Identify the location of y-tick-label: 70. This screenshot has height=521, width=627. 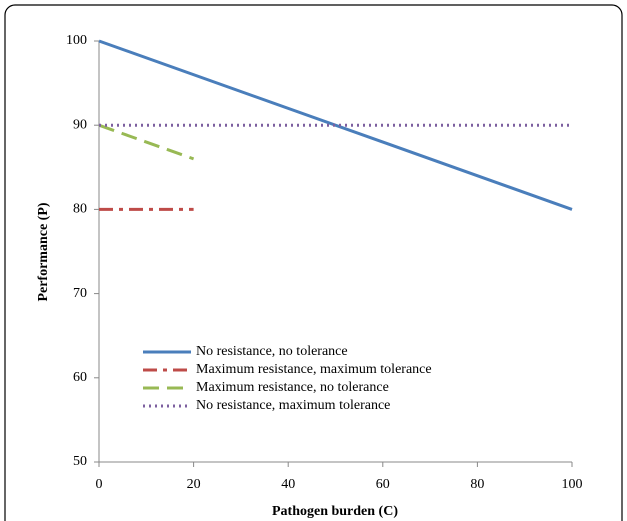
(80, 293).